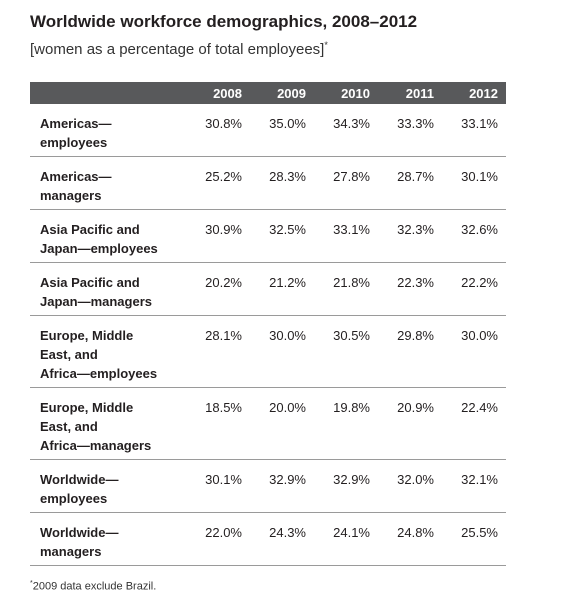 The height and width of the screenshot is (600, 568). I want to click on cell-value: 18.5%, so click(223, 407).